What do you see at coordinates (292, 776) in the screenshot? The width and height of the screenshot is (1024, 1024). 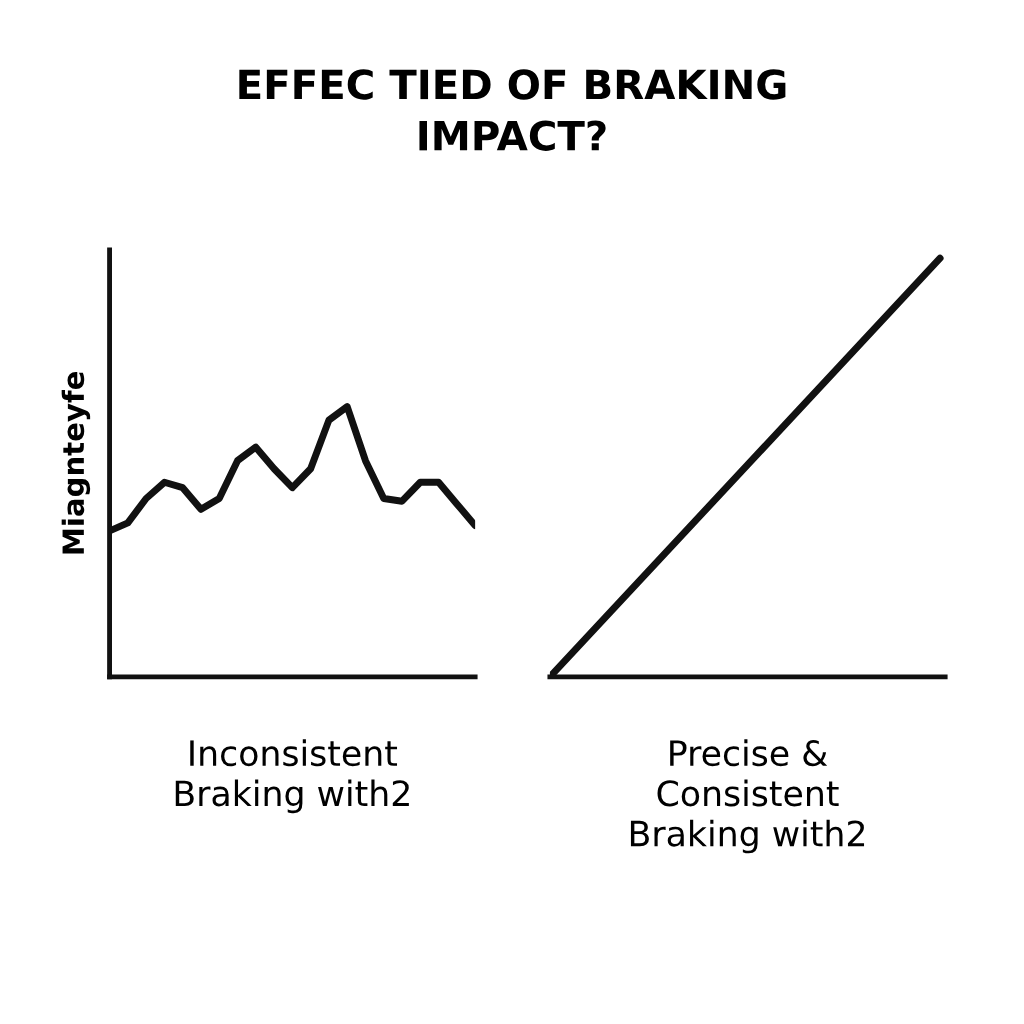 I see `x-axis-title: Inconsistent Braking with2` at bounding box center [292, 776].